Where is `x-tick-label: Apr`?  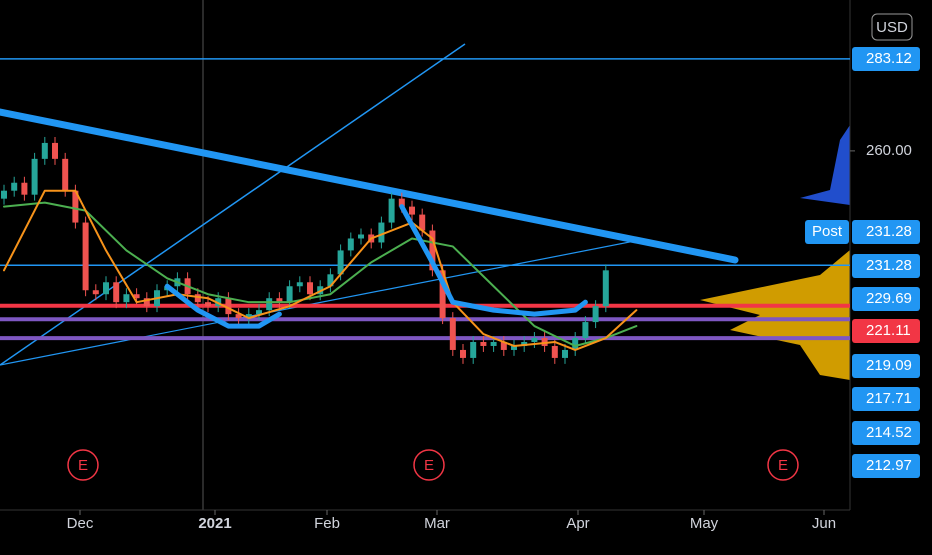 x-tick-label: Apr is located at coordinates (577, 523).